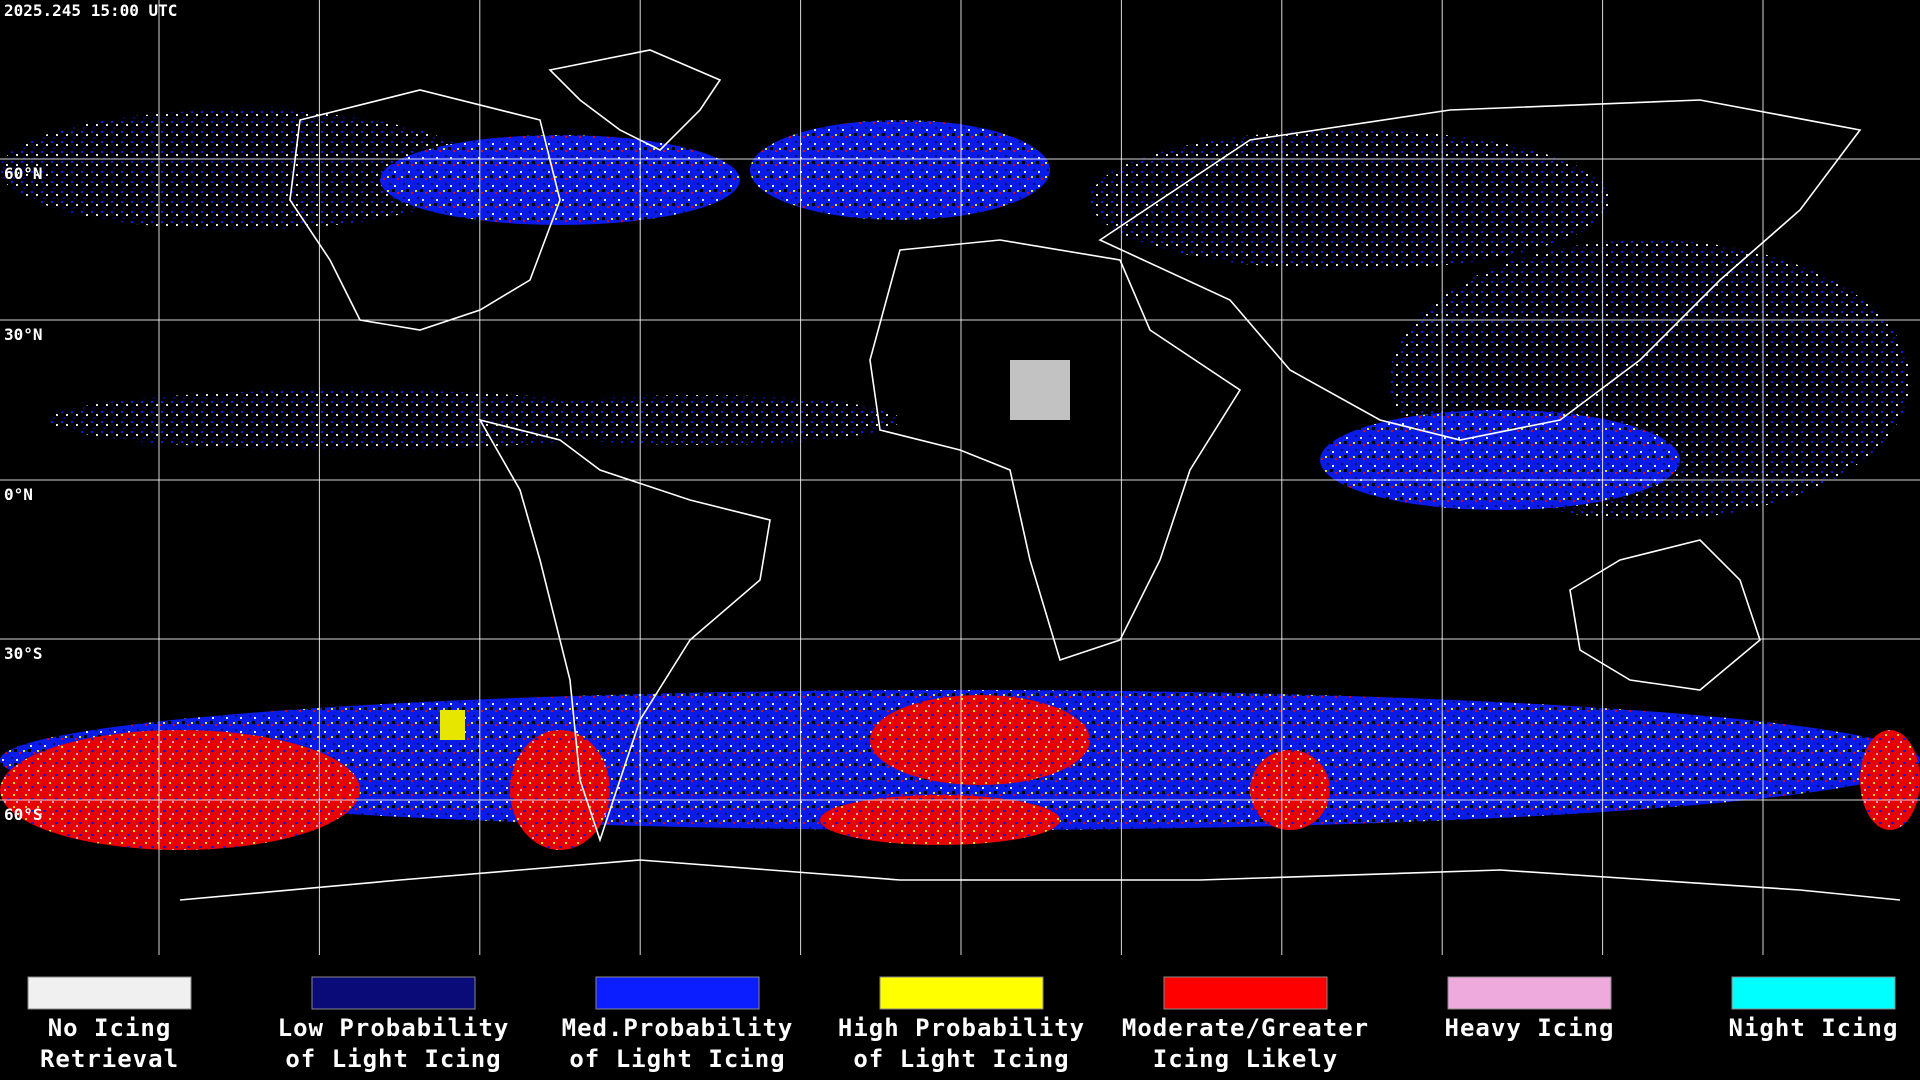 Image resolution: width=1920 pixels, height=1080 pixels. What do you see at coordinates (678, 1028) in the screenshot?
I see `legend-label: Med.Probability` at bounding box center [678, 1028].